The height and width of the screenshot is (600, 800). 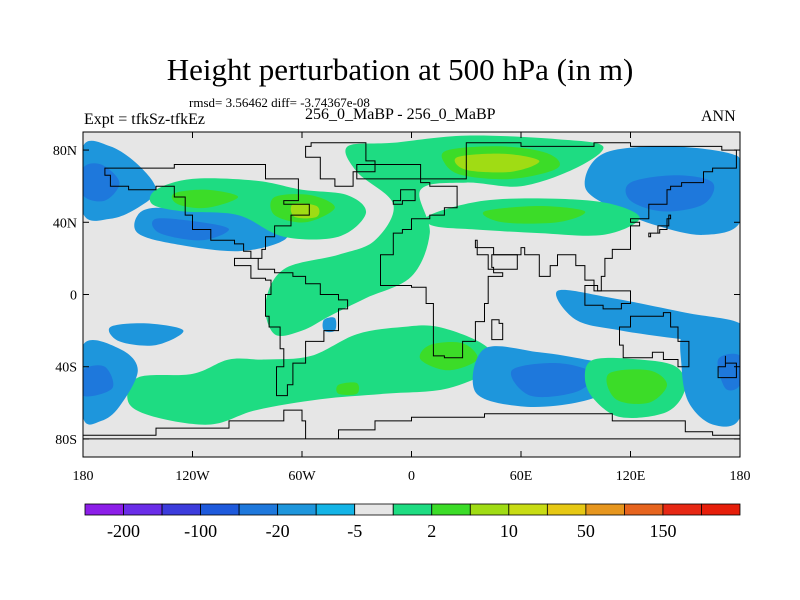 I want to click on contour-south-america-low-spot, so click(x=329, y=325).